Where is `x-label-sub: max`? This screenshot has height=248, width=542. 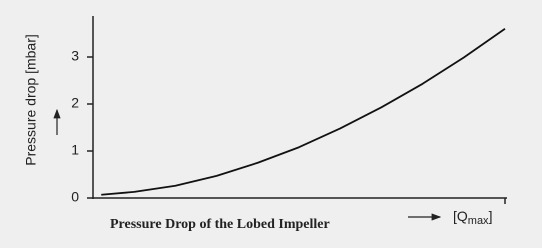 x-label-sub: max is located at coordinates (478, 221).